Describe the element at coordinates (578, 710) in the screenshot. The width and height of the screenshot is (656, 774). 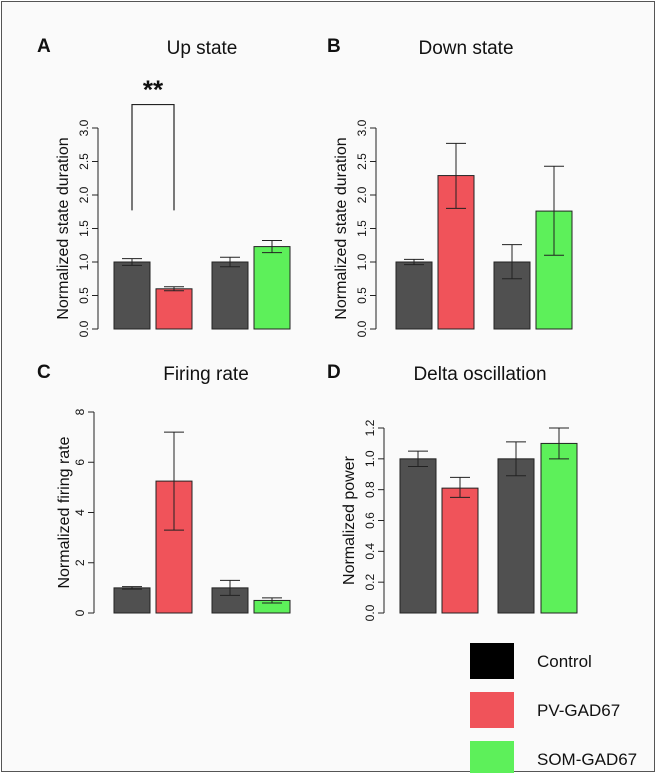
I see `legend-label: PV-GAD67` at that location.